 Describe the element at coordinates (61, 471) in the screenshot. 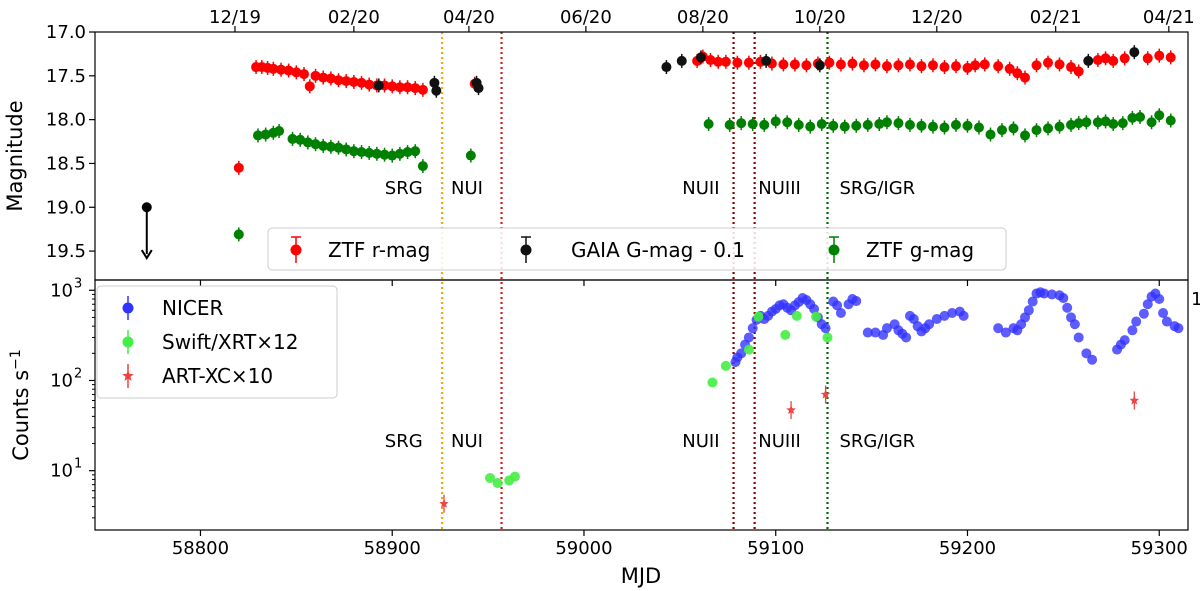

I see `xray-y-tick-label-0: 10` at that location.